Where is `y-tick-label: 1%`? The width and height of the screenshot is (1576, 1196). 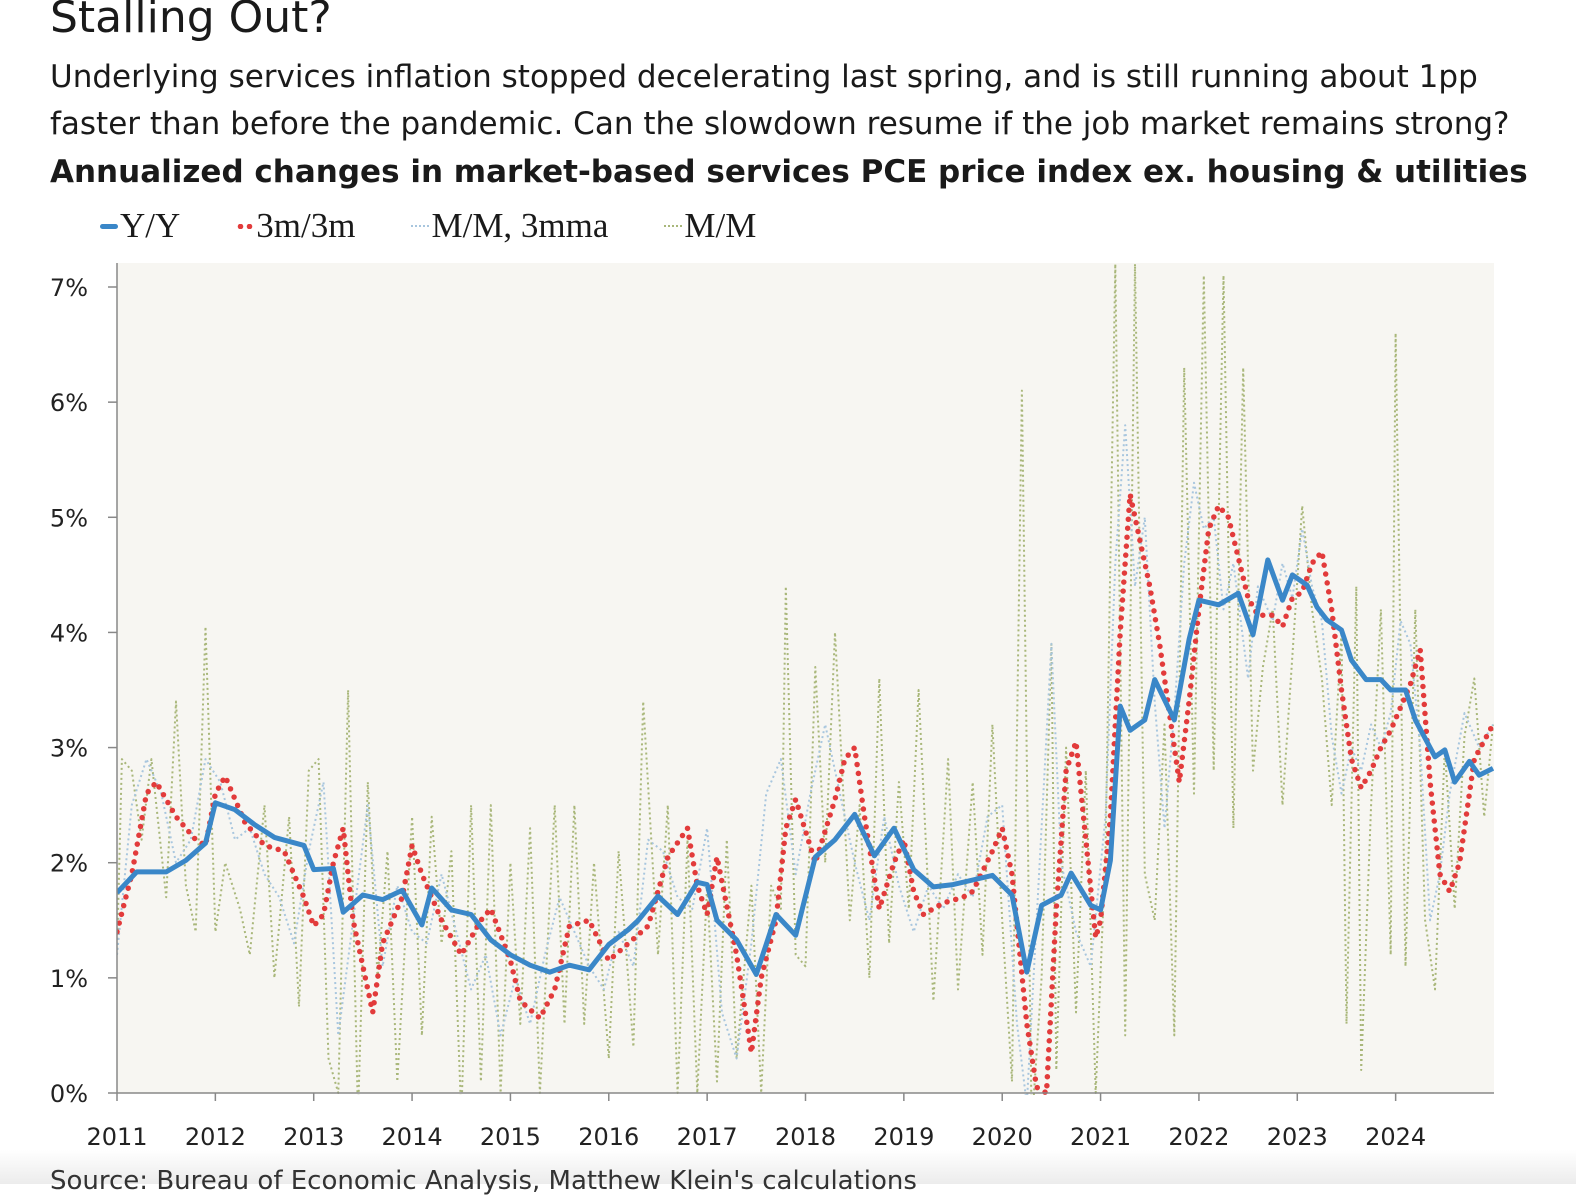
y-tick-label: 1% is located at coordinates (69, 979).